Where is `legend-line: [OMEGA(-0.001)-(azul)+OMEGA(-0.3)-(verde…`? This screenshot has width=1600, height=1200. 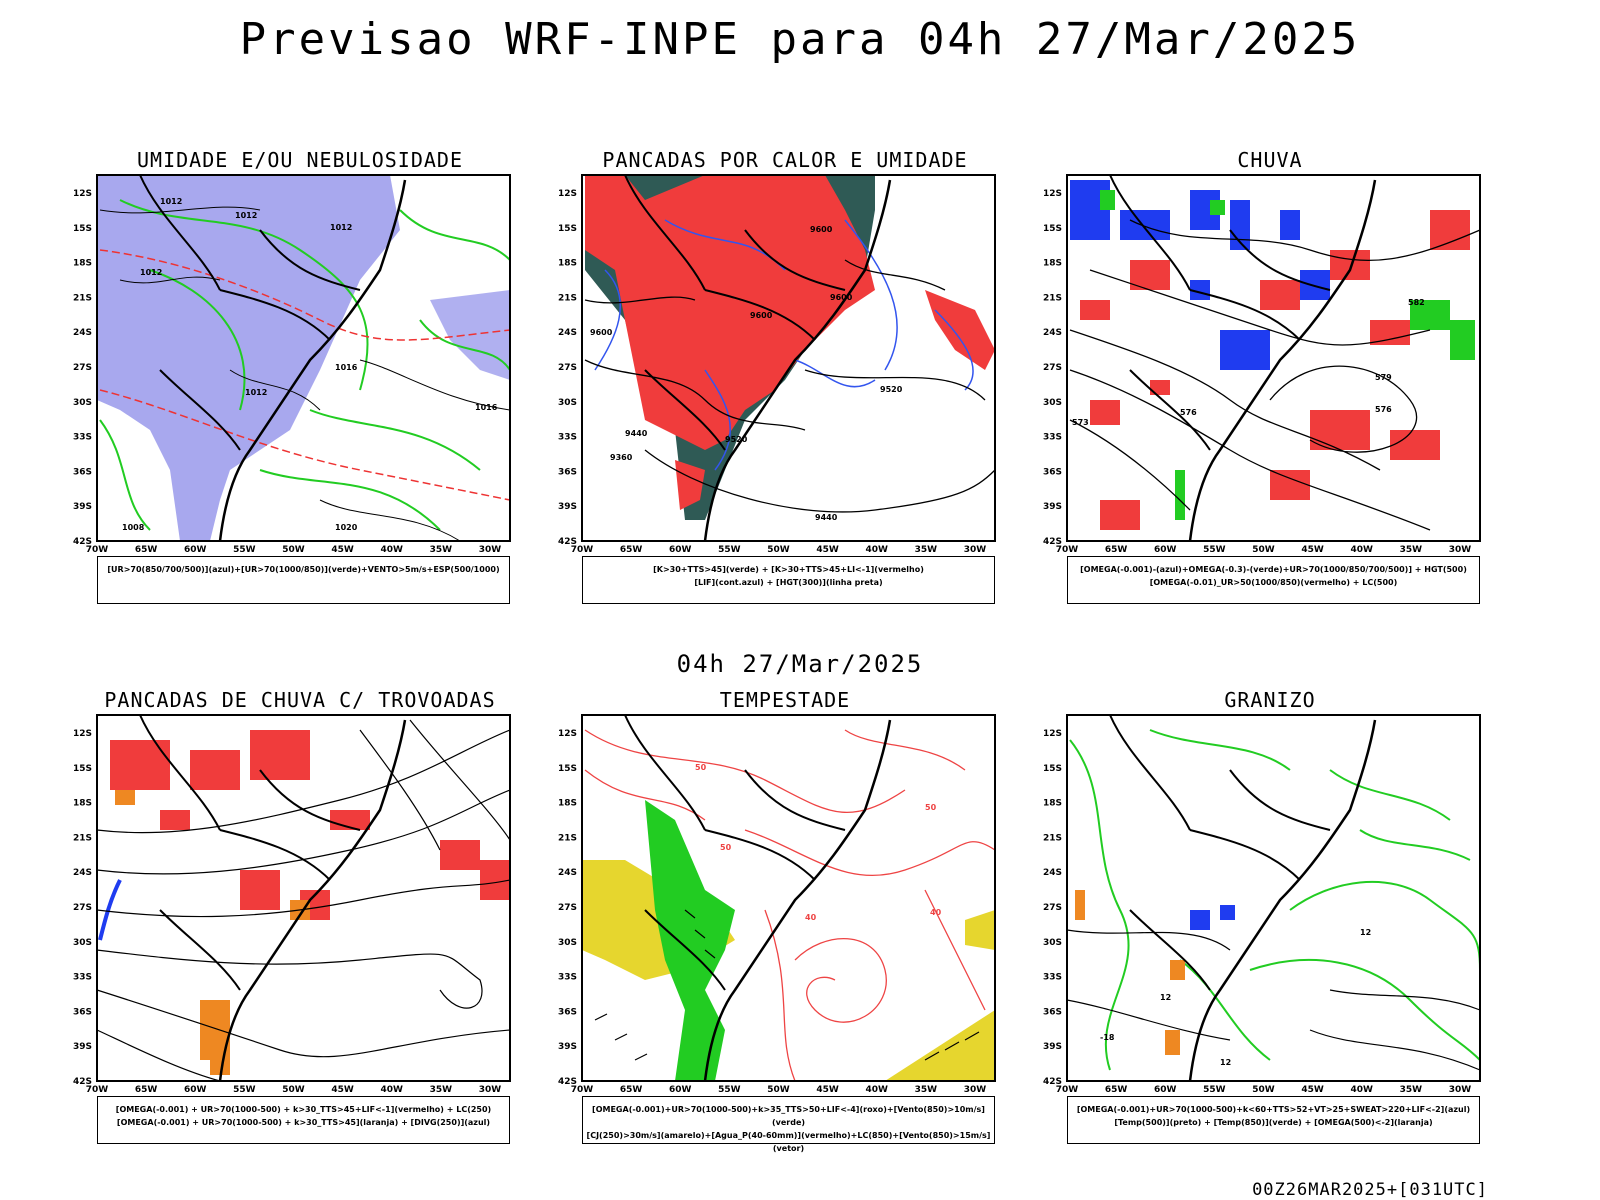 legend-line: [OMEGA(-0.001)-(azul)+OMEGA(-0.3)-(verde… is located at coordinates (1273, 569).